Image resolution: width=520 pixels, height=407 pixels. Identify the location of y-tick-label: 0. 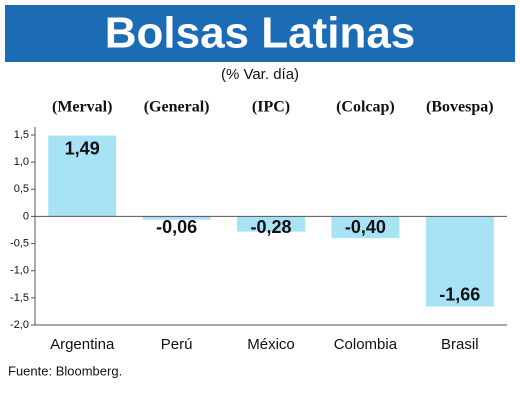
(26, 216).